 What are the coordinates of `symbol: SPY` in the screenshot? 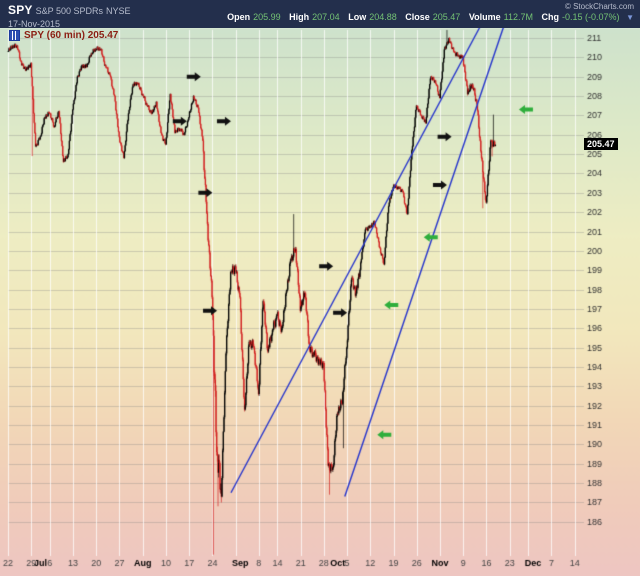 It's located at (20, 10).